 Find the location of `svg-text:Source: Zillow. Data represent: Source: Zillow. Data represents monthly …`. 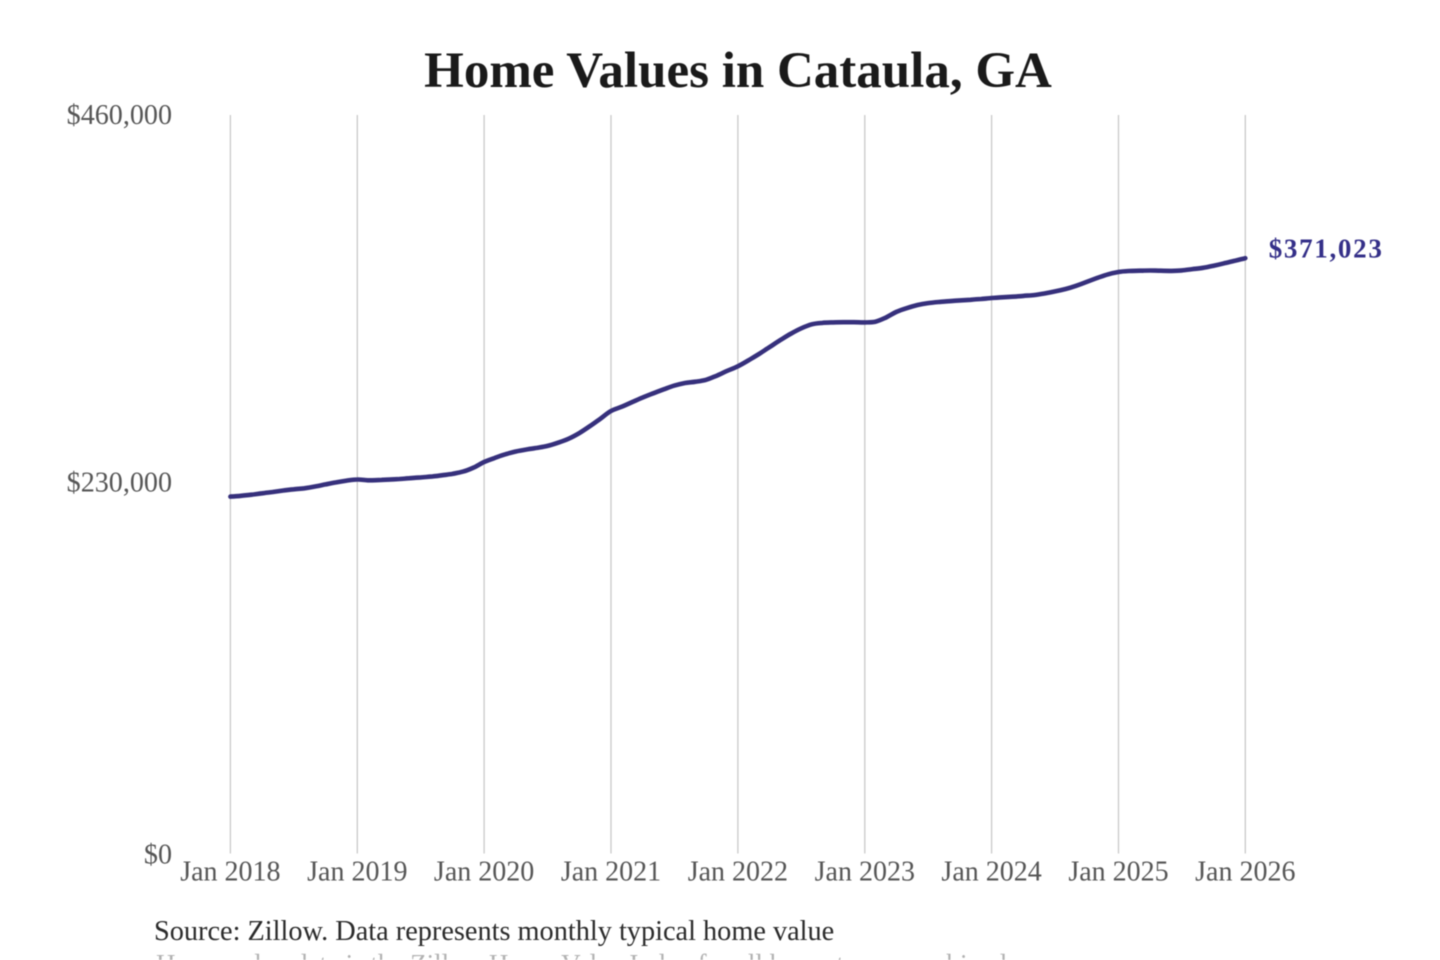

svg-text:Source: Zillow. Data represent: Source: Zillow. Data represents monthly … is located at coordinates (494, 931).